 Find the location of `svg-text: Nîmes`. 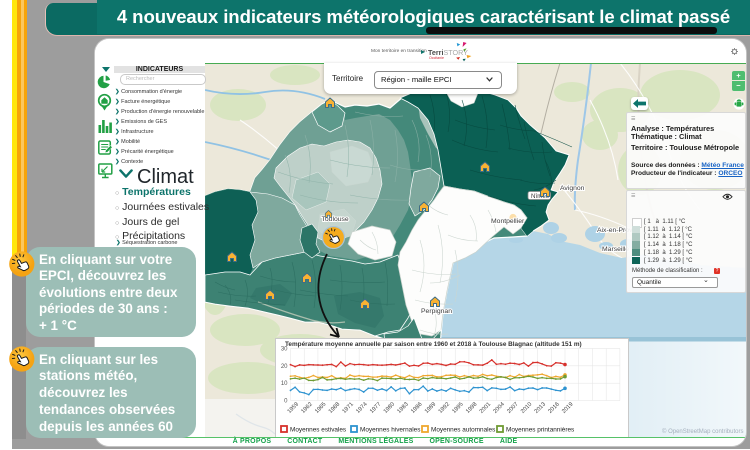

svg-text: Nîmes is located at coordinates (540, 196).